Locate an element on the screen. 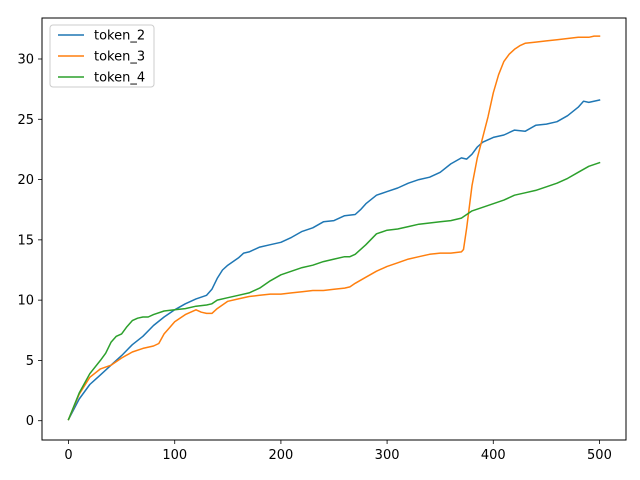  x-tick-label: 300 is located at coordinates (387, 455).